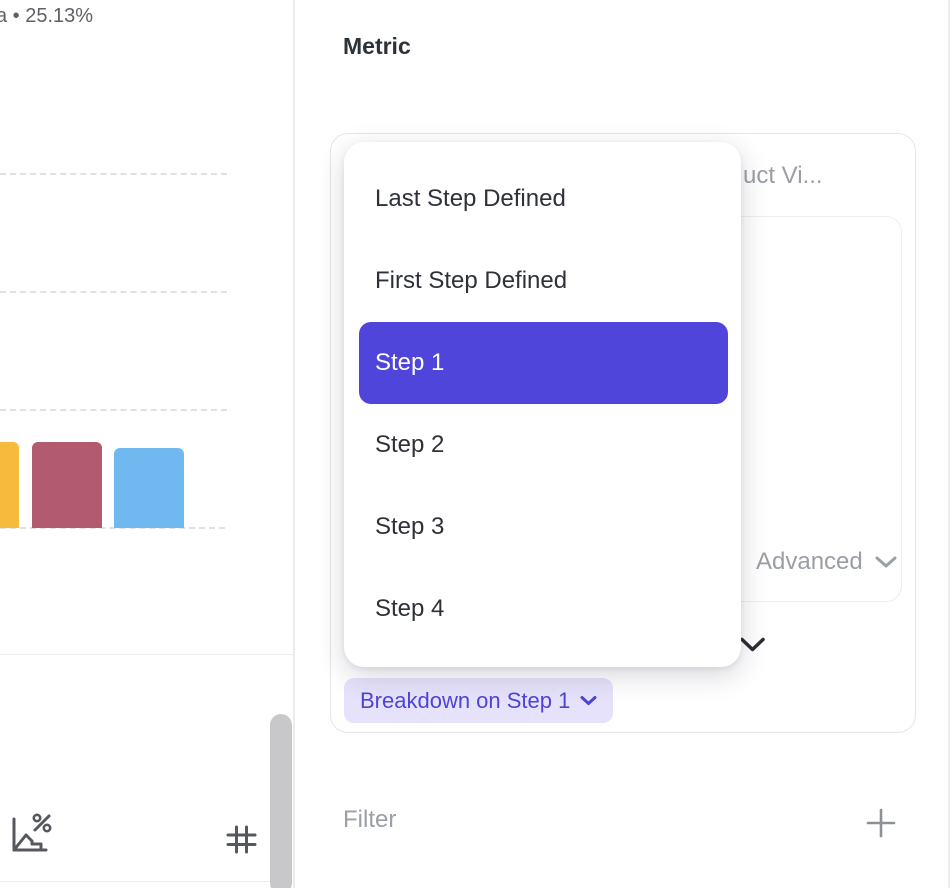 The width and height of the screenshot is (952, 888). I want to click on dropdown-option-first-step-defined: First Step Defined, so click(471, 280).